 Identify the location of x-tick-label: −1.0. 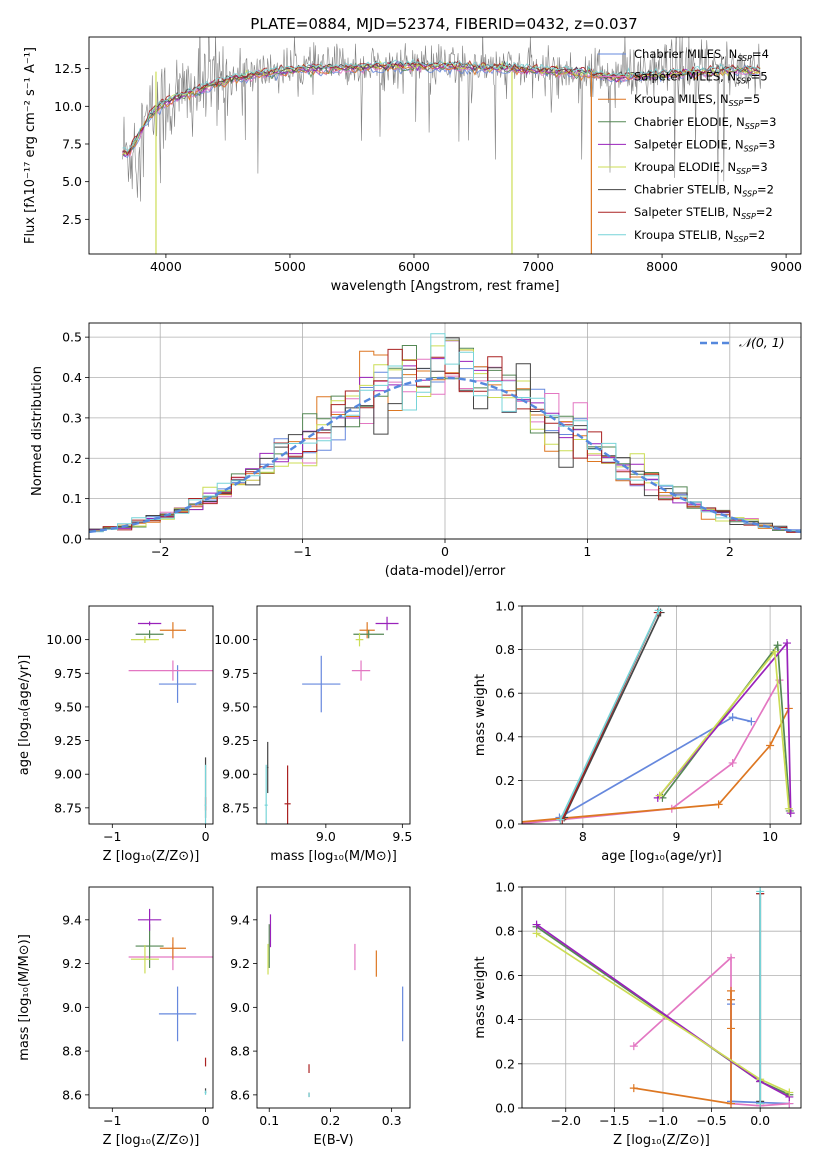
(663, 1120).